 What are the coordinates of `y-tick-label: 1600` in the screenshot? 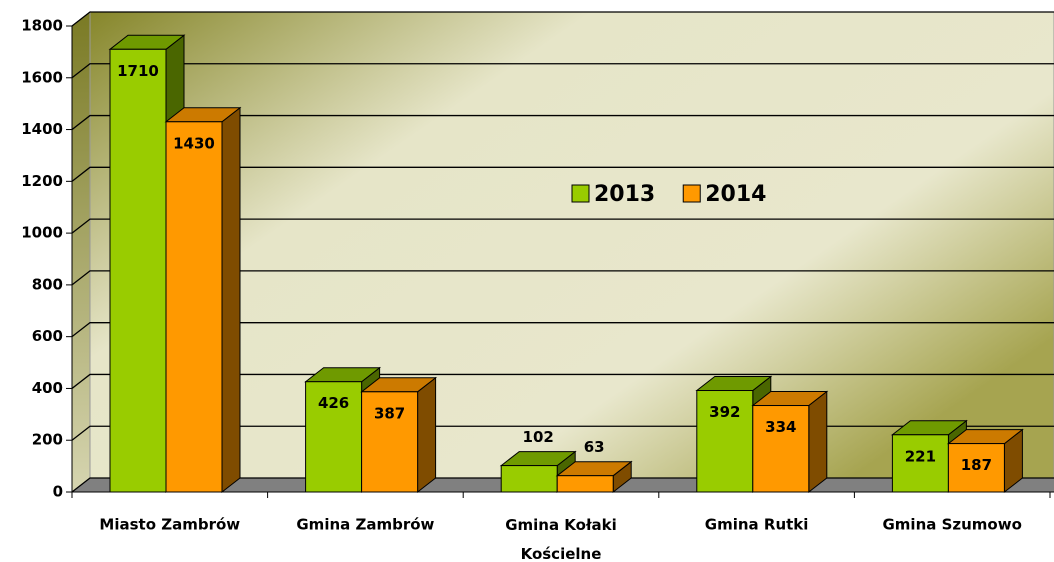 It's located at (42, 77).